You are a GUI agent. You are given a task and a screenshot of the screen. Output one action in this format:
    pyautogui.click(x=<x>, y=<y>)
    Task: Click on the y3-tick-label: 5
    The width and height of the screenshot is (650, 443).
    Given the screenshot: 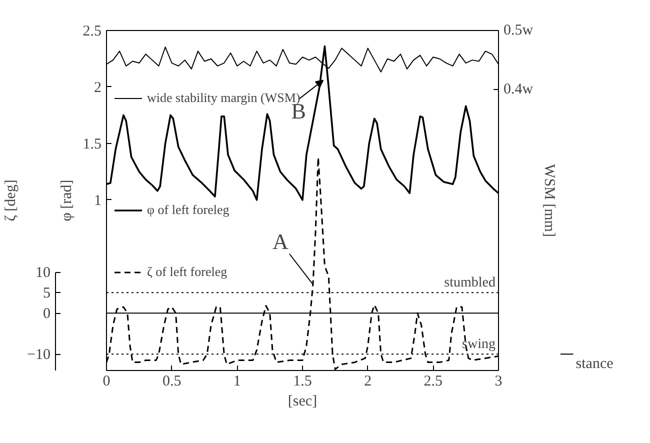 What is the action you would take?
    pyautogui.click(x=46, y=294)
    